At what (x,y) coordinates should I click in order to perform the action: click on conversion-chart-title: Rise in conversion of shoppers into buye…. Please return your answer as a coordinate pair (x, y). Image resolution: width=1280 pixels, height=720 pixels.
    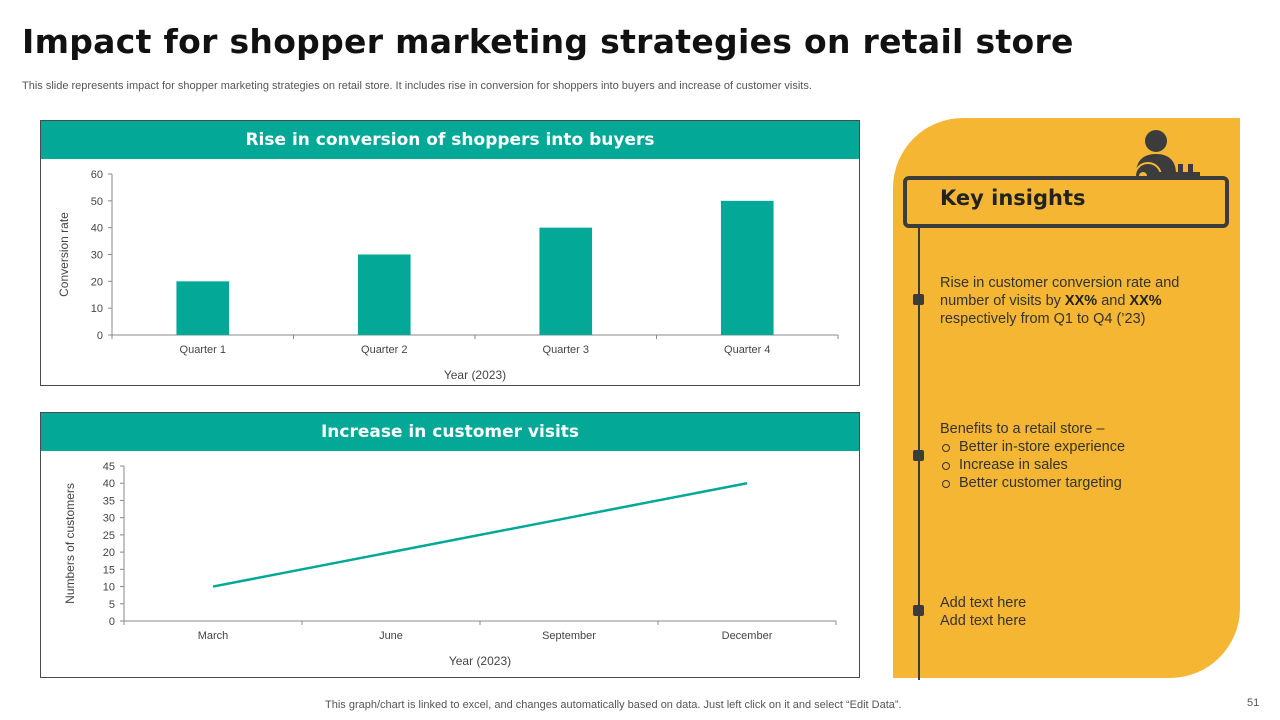
    Looking at the image, I should click on (450, 140).